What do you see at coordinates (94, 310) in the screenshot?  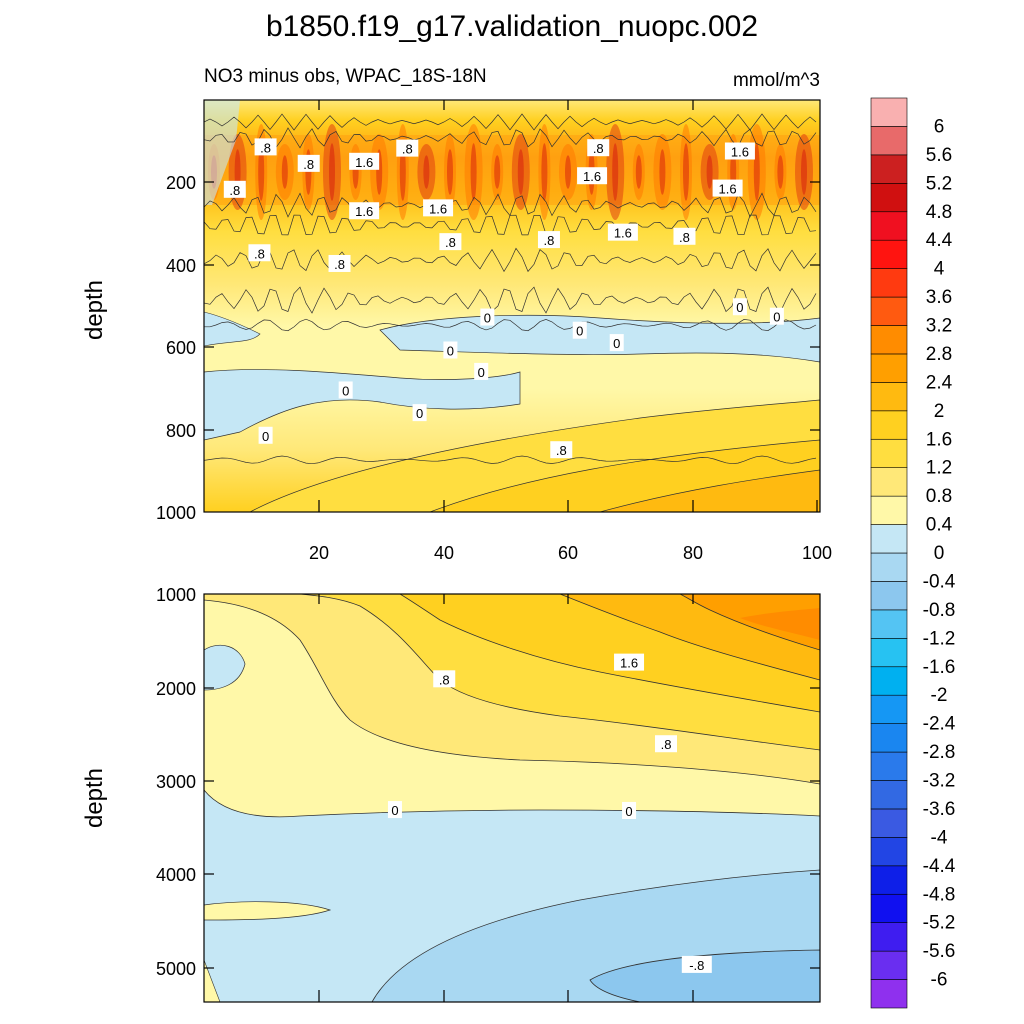 I see `upper-y-axis-label: depth` at bounding box center [94, 310].